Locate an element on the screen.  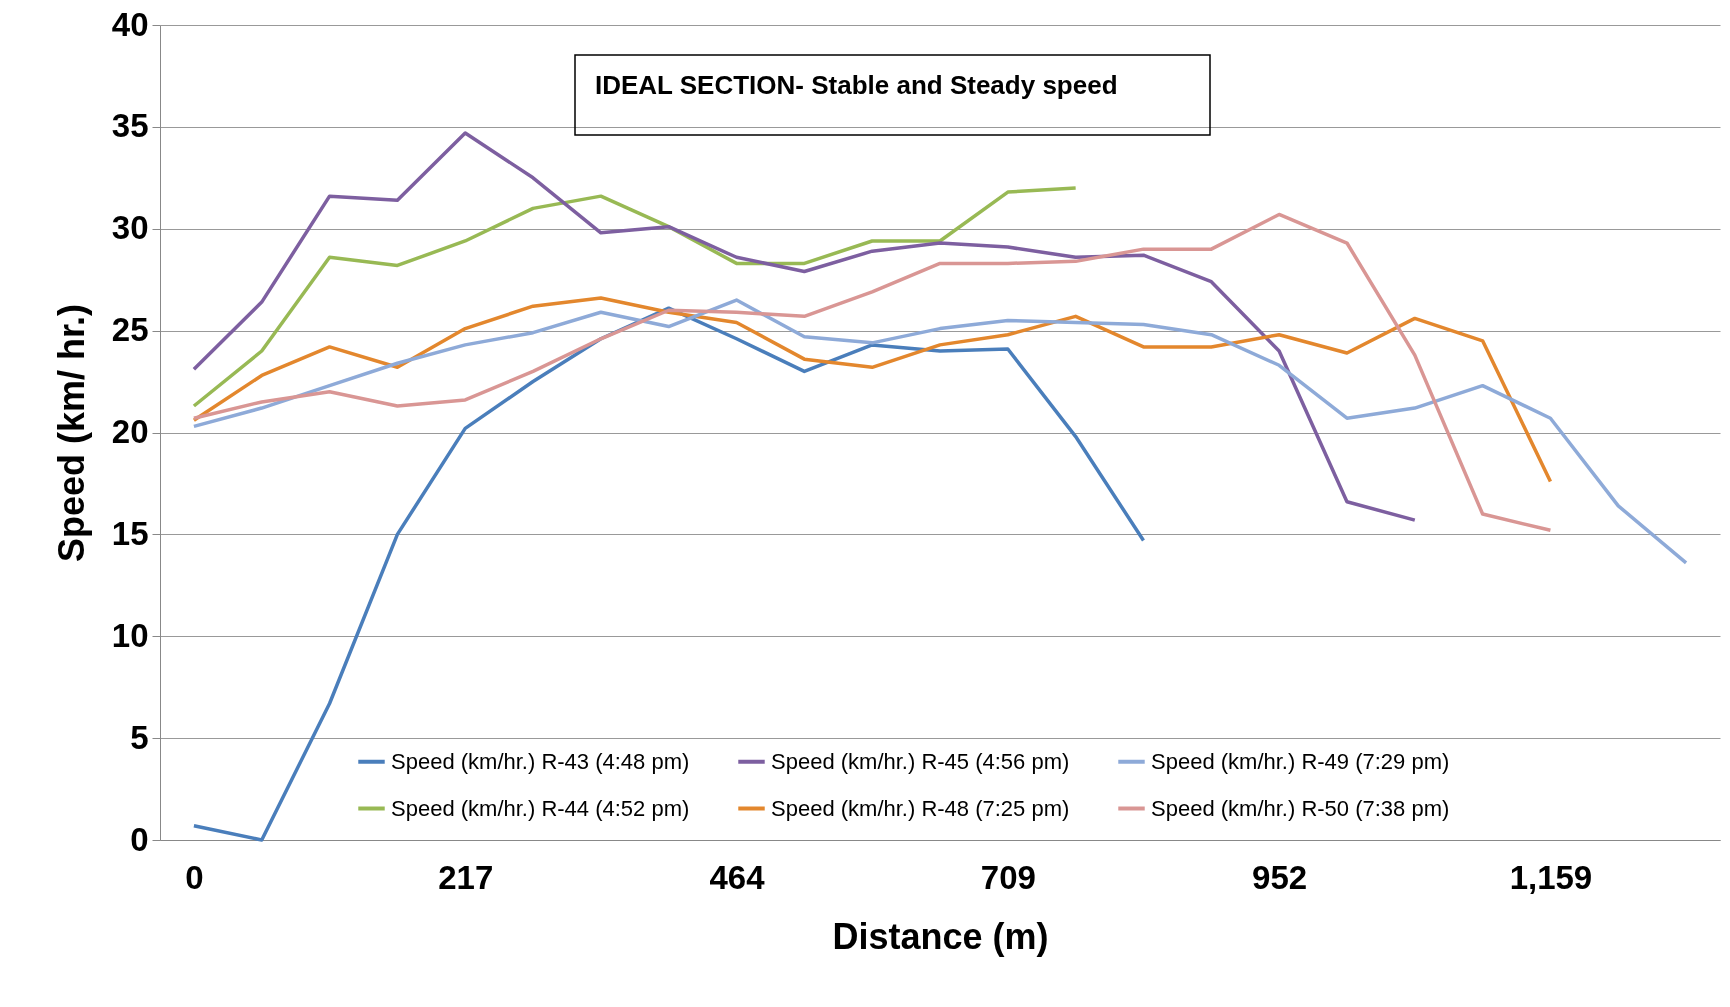
y-tick-label: 40 is located at coordinates (130, 24).